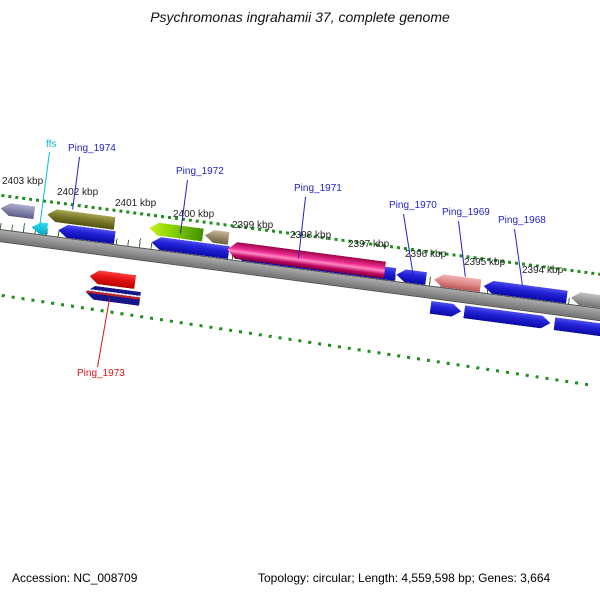  I want to click on genome-track, so click(300, 211).